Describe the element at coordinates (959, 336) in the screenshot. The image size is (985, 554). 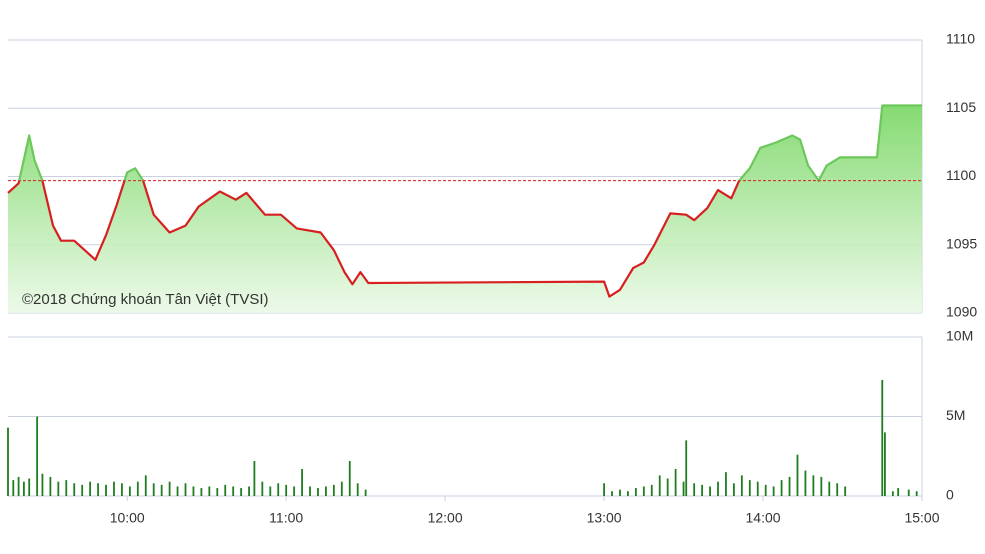
I see `y-tick-label: 10M` at that location.